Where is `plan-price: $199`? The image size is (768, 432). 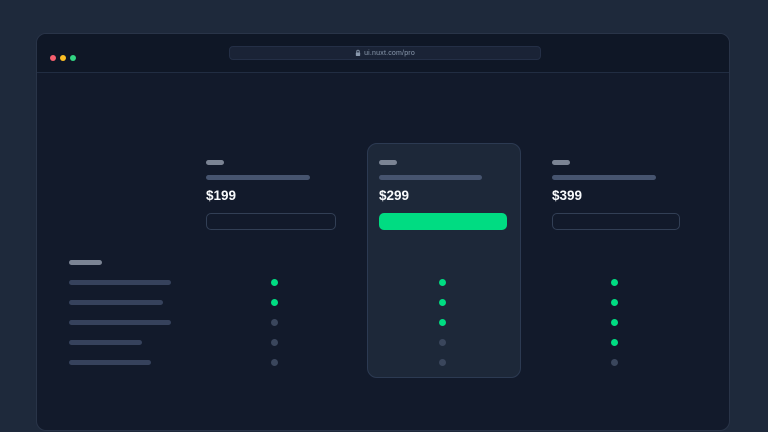 plan-price: $199 is located at coordinates (221, 195).